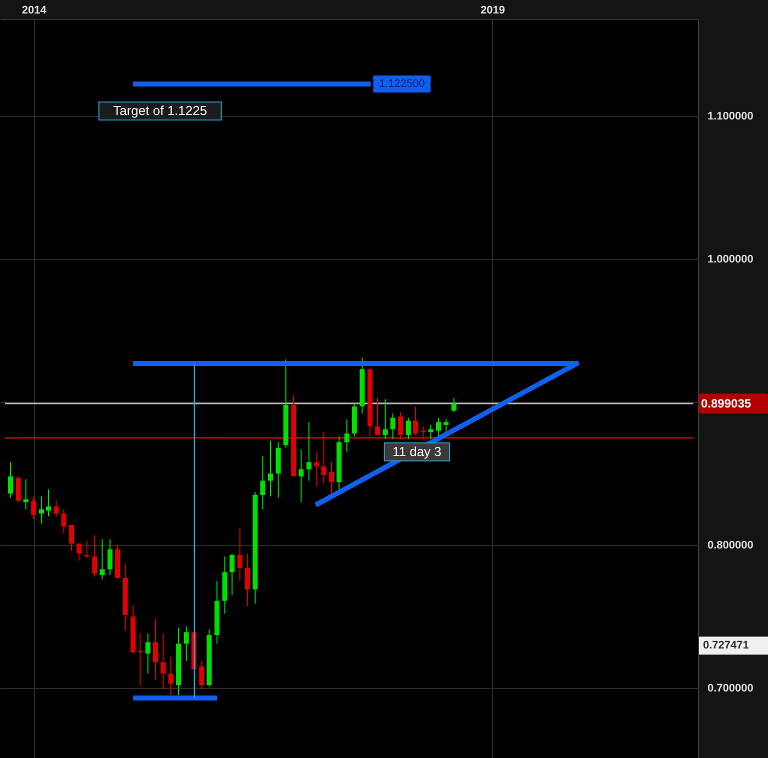 The height and width of the screenshot is (758, 768). Describe the element at coordinates (493, 10) in the screenshot. I see `x-tick-label: 2019` at that location.